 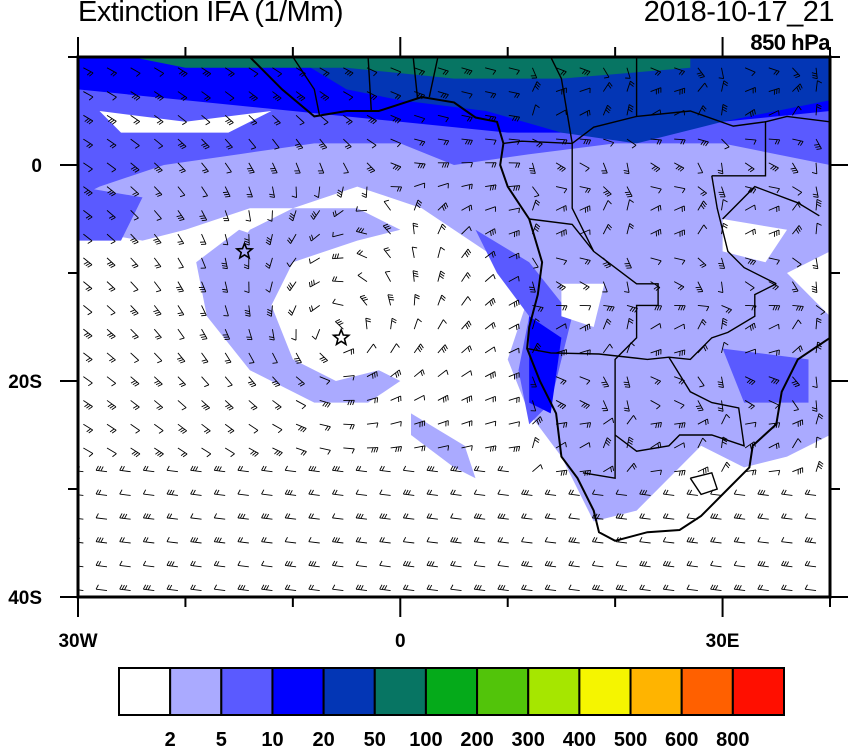 I want to click on country-border, so click(x=634, y=127).